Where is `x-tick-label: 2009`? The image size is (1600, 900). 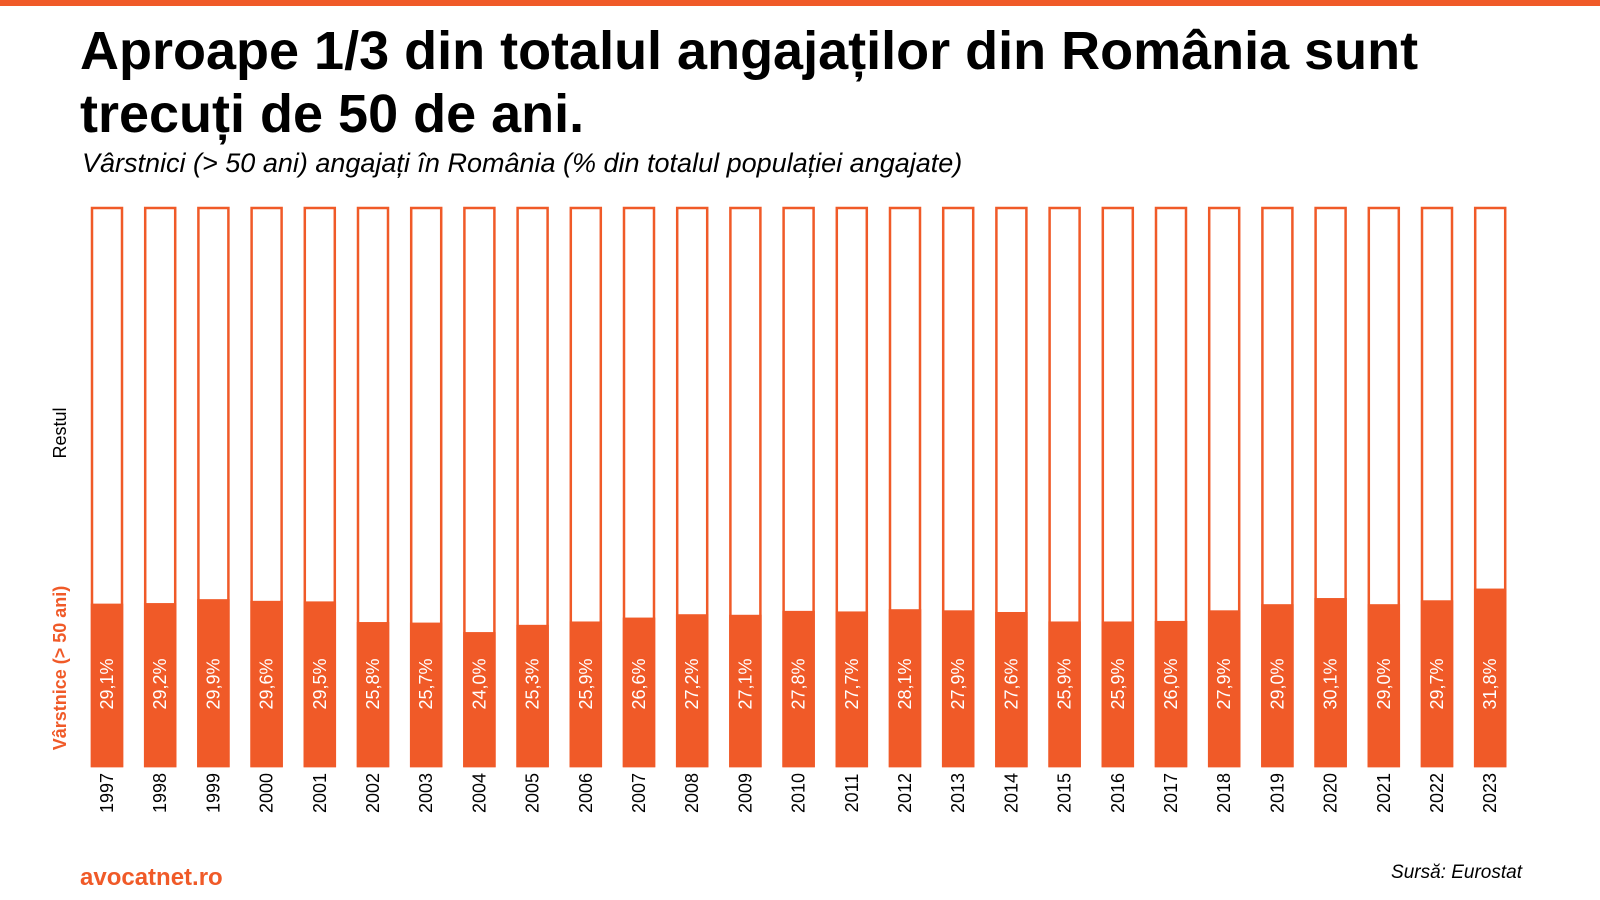 x-tick-label: 2009 is located at coordinates (745, 793).